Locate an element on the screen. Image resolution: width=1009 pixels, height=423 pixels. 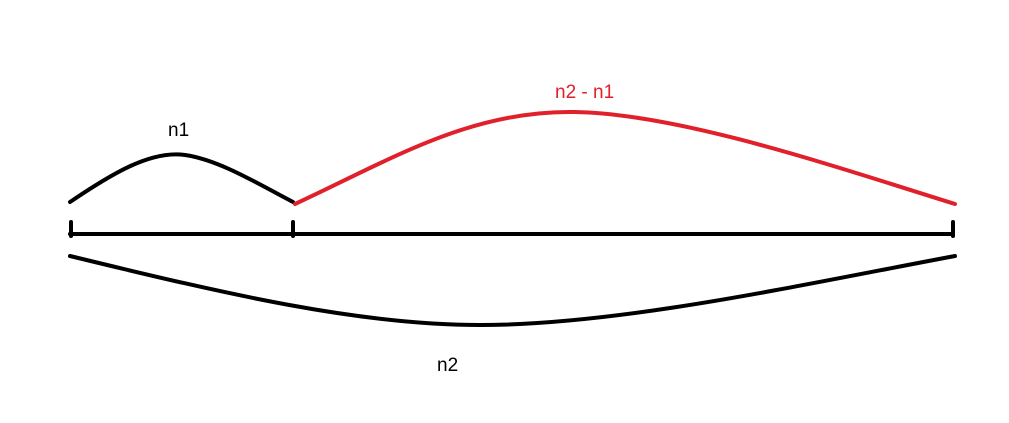
label-n2: n2 is located at coordinates (448, 365).